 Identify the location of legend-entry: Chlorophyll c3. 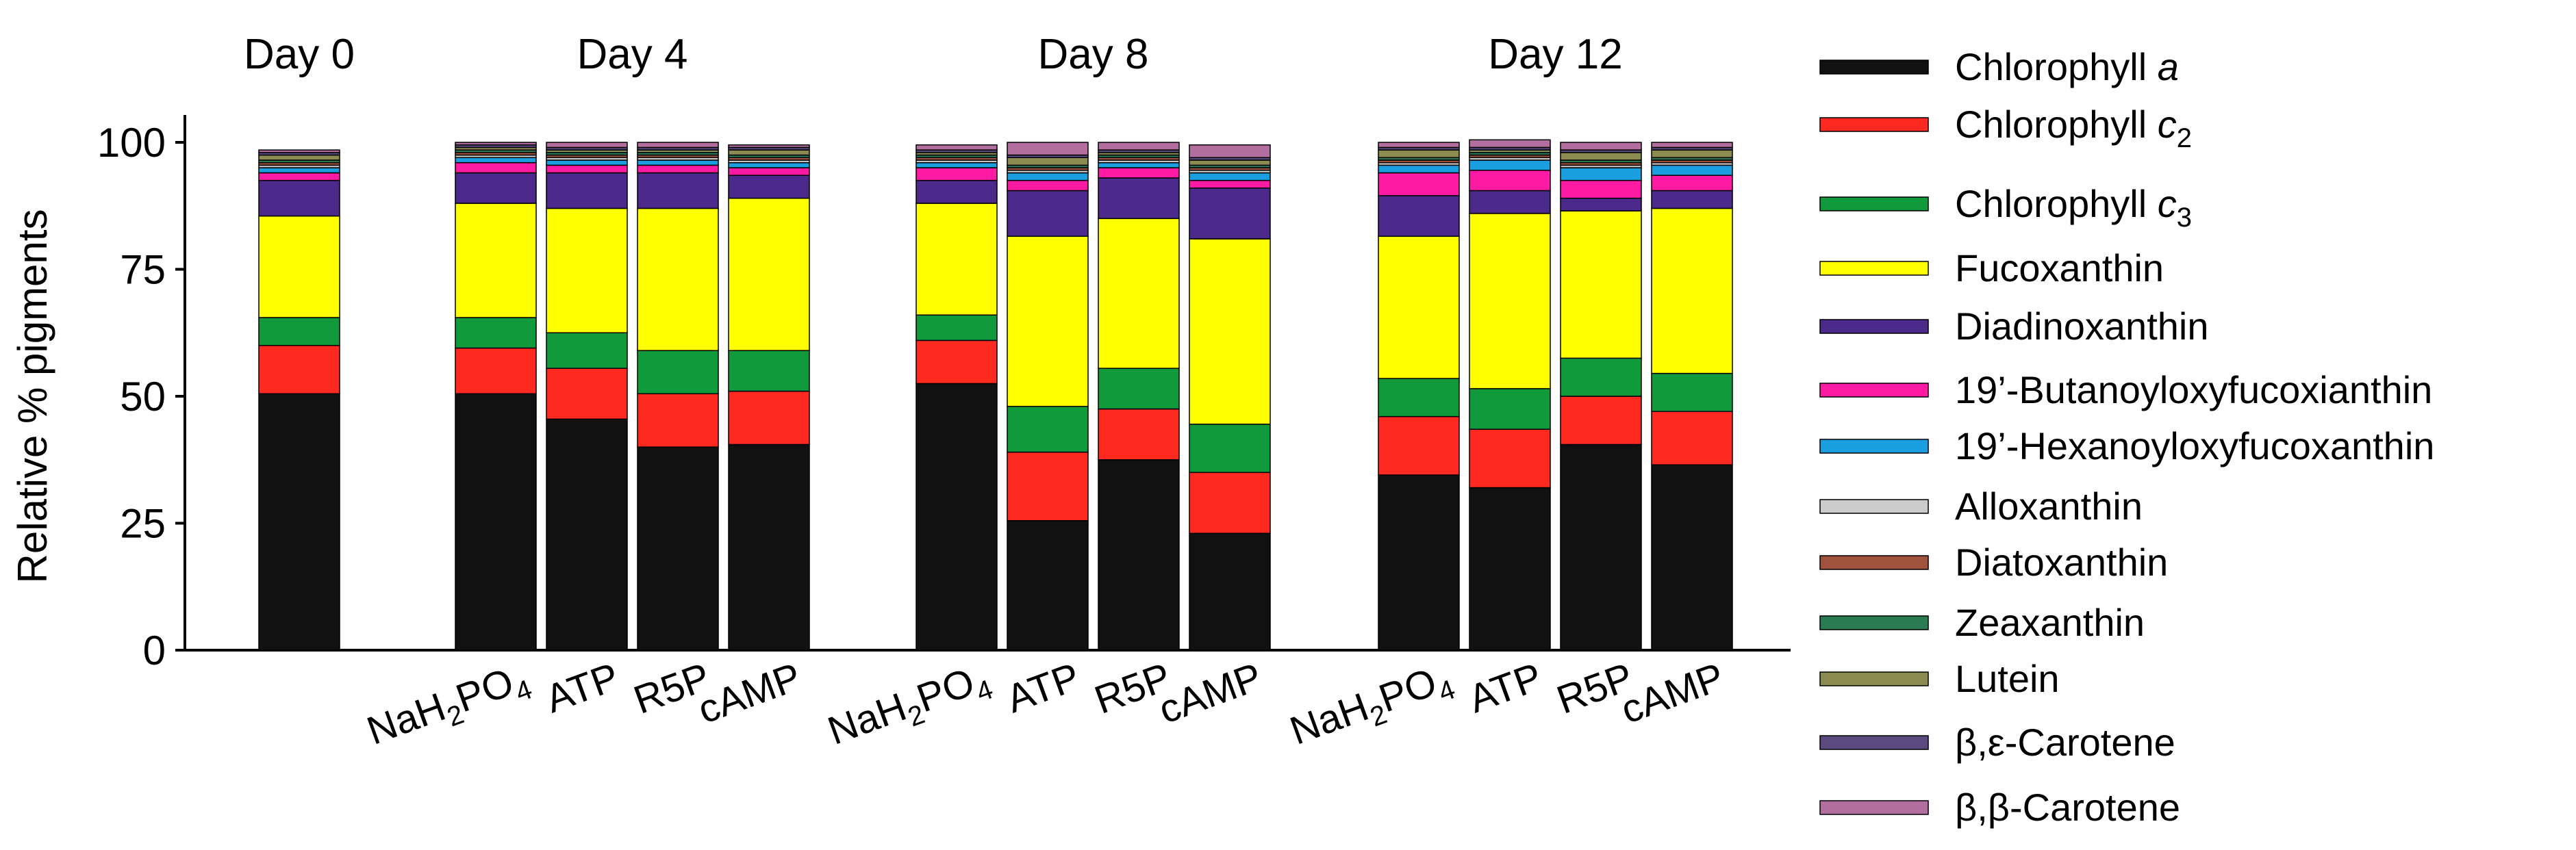
(2005, 207).